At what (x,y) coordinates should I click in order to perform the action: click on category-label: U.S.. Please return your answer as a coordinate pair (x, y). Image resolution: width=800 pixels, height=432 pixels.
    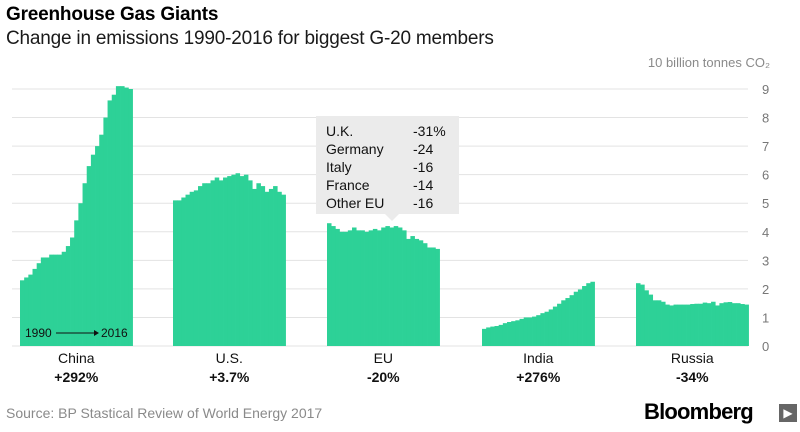
    Looking at the image, I should click on (229, 358).